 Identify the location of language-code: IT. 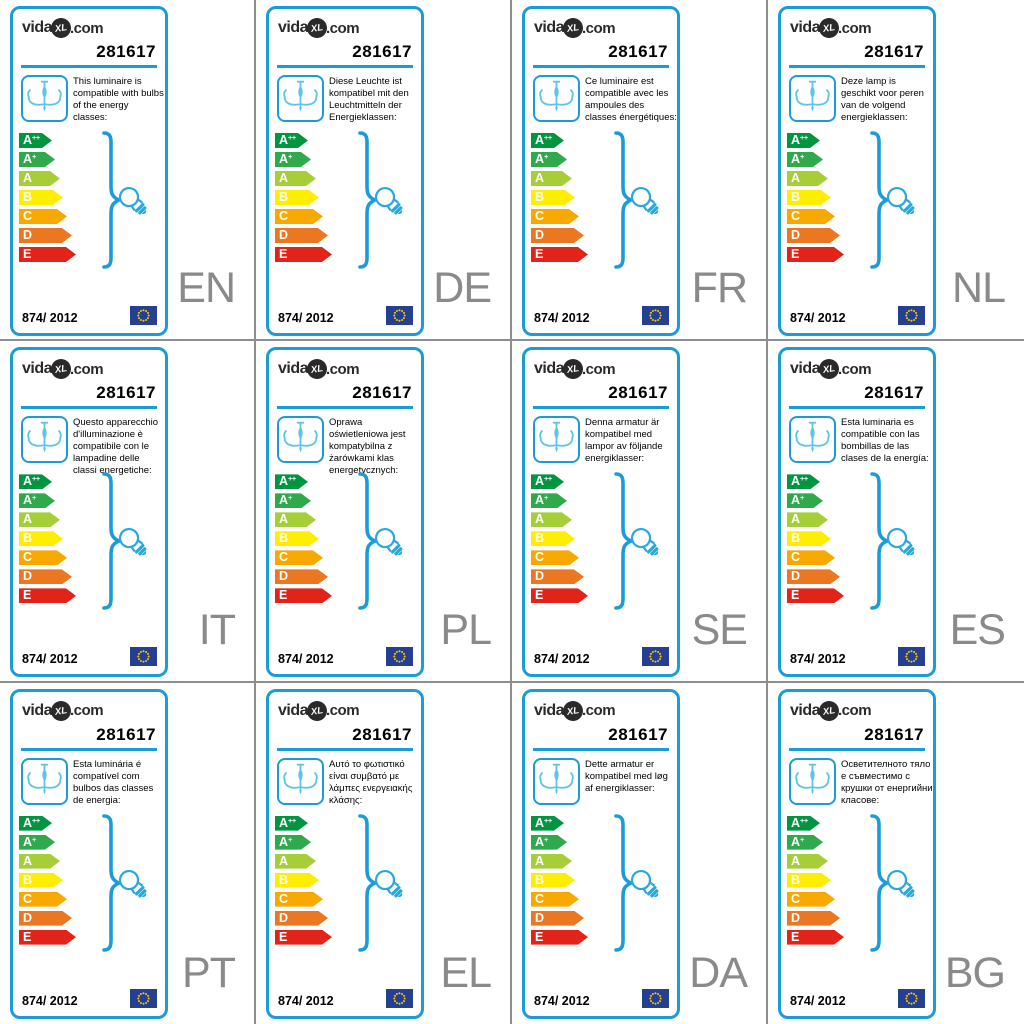
(217, 629).